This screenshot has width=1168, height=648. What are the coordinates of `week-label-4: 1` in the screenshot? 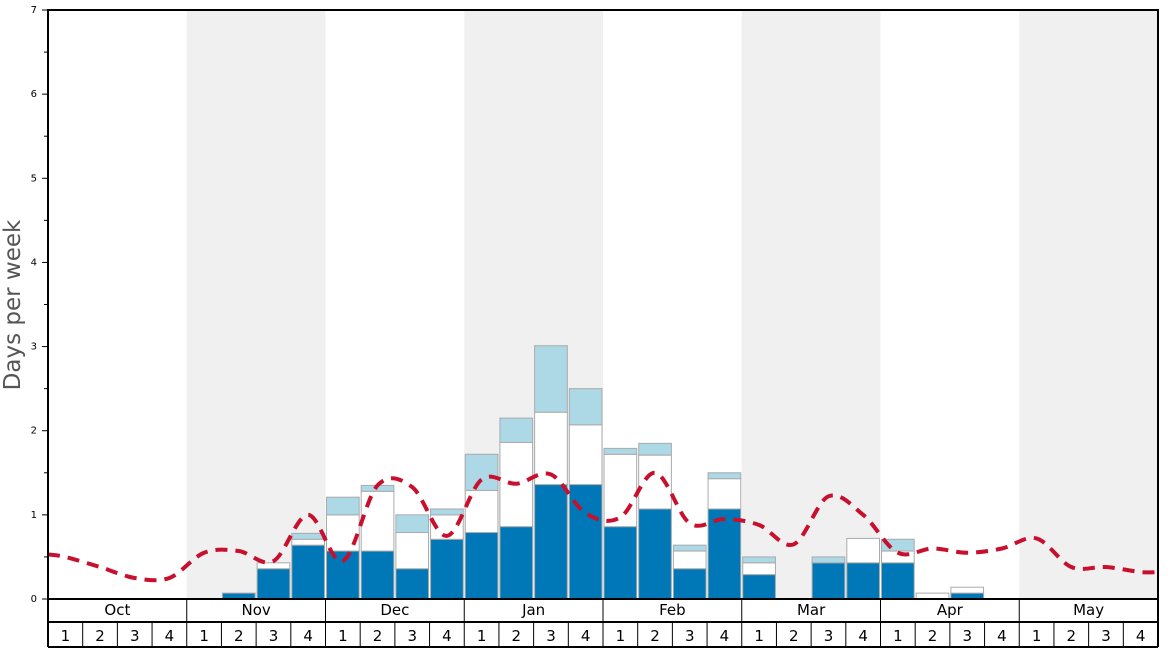 It's located at (204, 636).